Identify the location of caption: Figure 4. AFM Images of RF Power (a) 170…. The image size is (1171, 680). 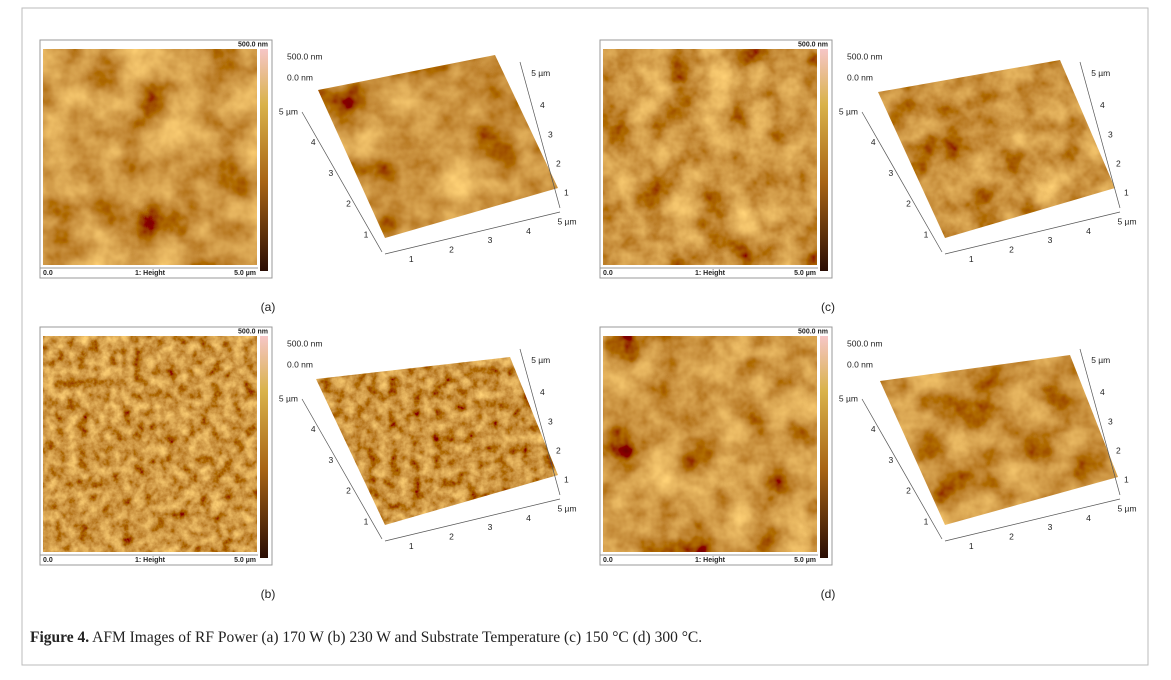
(366, 637).